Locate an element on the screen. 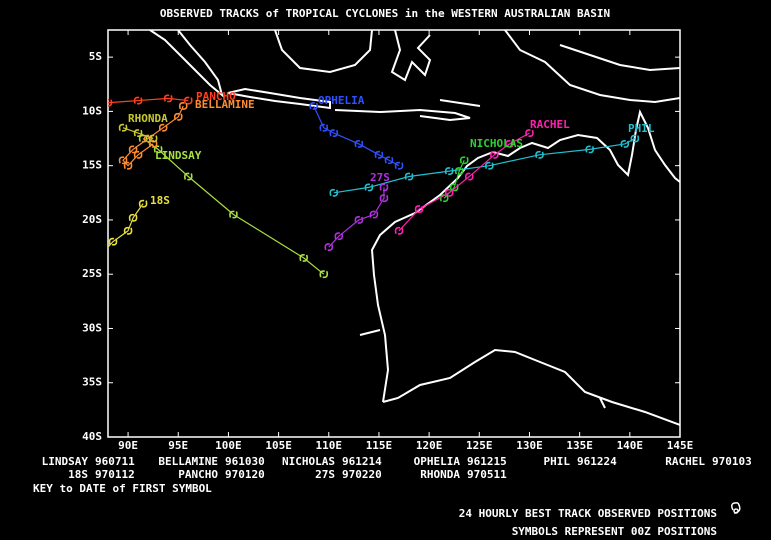 This screenshot has width=771, height=540. legend-name: PHIL is located at coordinates (557, 461).